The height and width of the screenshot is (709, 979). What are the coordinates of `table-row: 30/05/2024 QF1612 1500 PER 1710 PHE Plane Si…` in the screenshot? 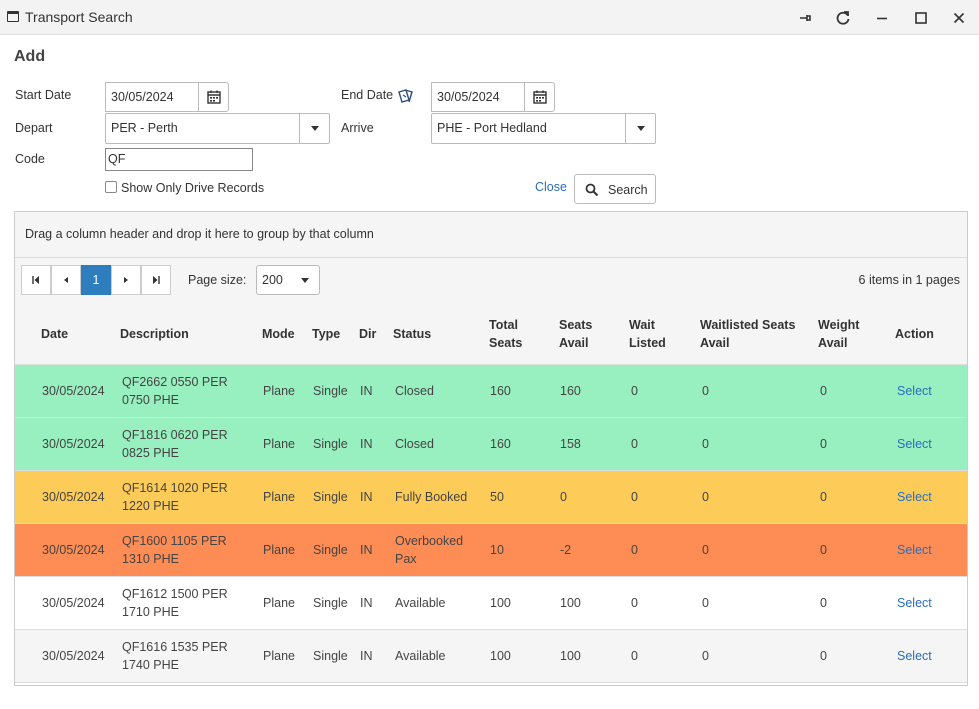 It's located at (491, 603).